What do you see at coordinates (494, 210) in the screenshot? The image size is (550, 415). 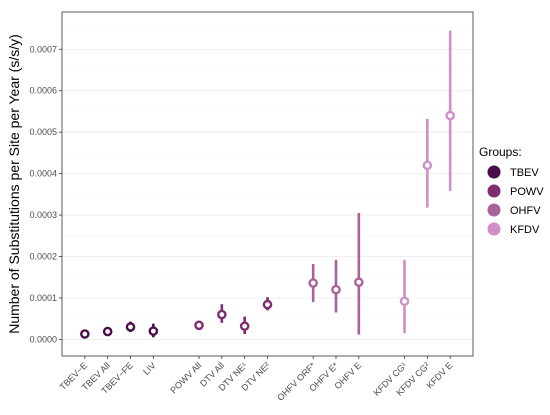 I see `legend-key-ohfv` at bounding box center [494, 210].